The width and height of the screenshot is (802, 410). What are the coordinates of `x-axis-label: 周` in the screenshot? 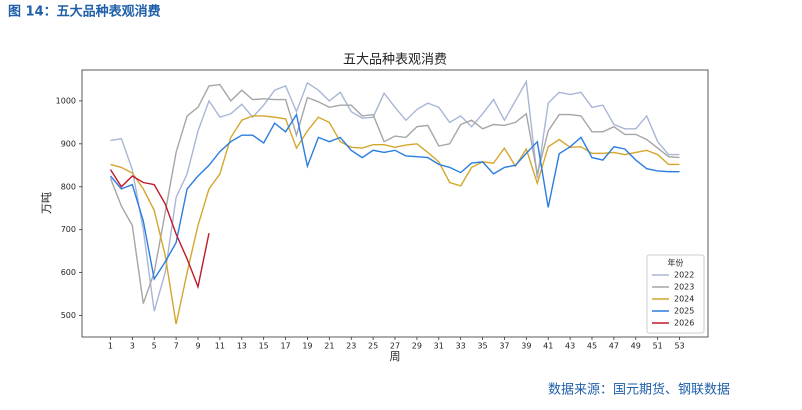 It's located at (395, 356).